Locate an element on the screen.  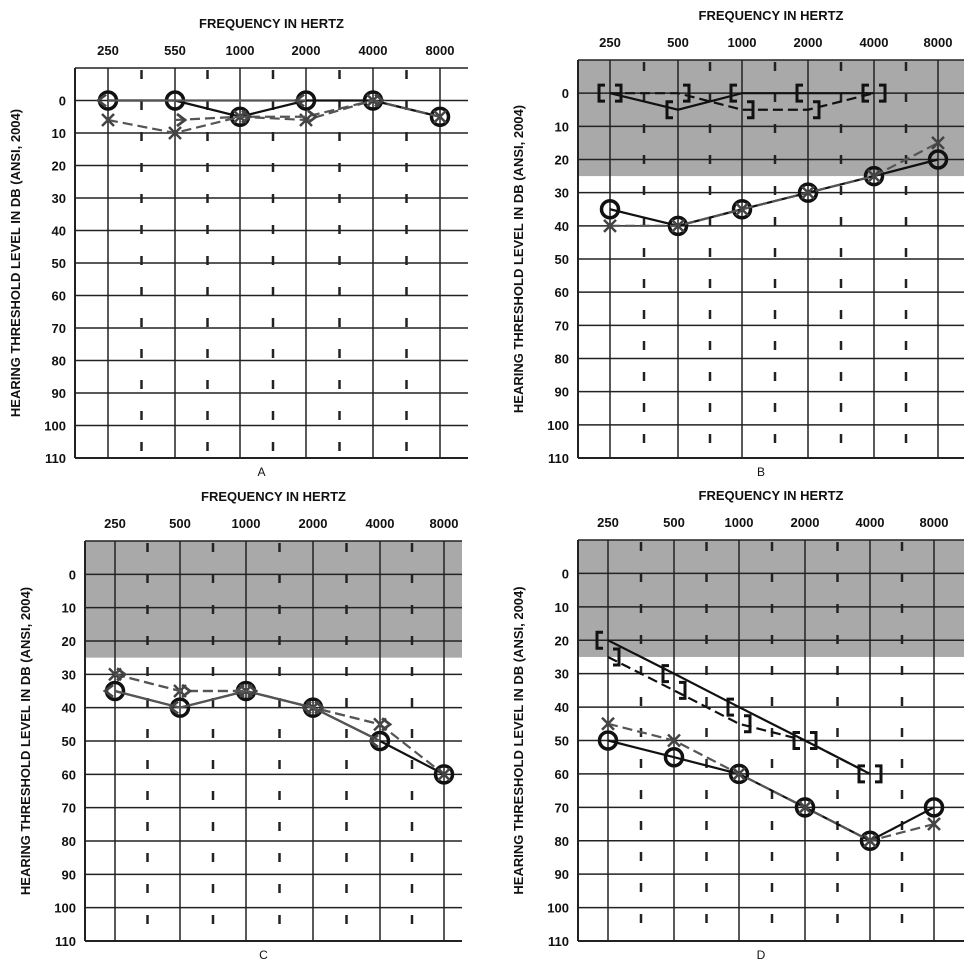
y-tick-label: 100 is located at coordinates (55, 426).